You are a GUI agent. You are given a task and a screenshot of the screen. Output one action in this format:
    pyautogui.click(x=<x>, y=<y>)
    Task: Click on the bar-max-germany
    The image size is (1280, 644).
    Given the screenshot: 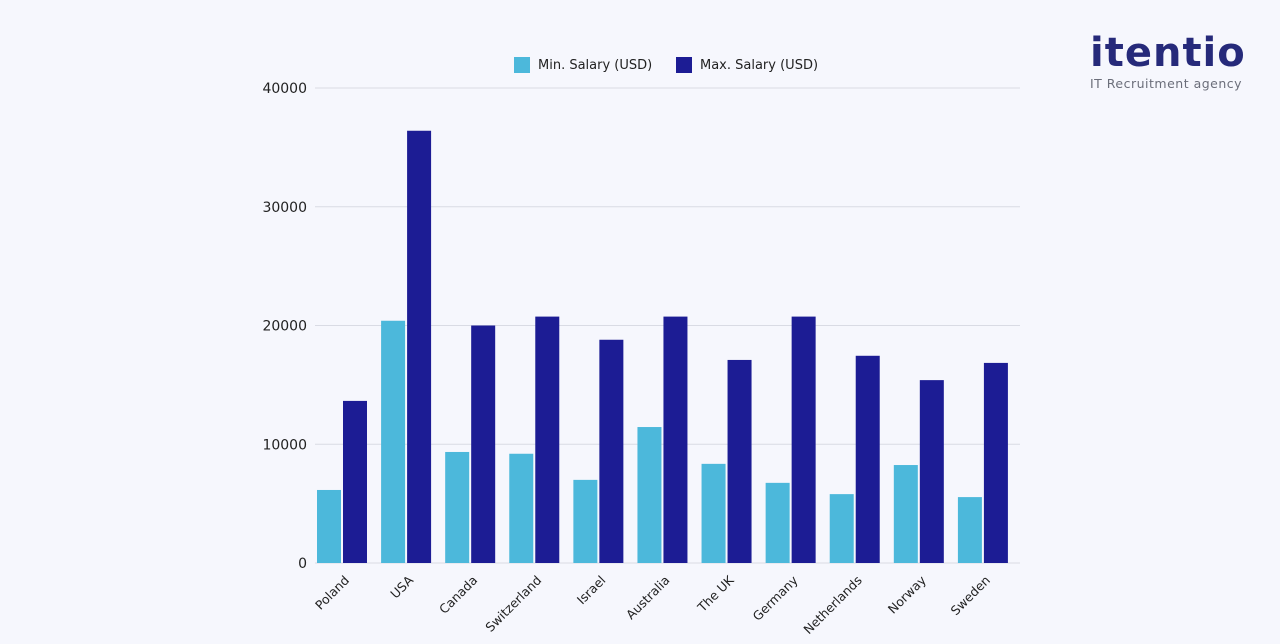 What is the action you would take?
    pyautogui.click(x=803, y=439)
    